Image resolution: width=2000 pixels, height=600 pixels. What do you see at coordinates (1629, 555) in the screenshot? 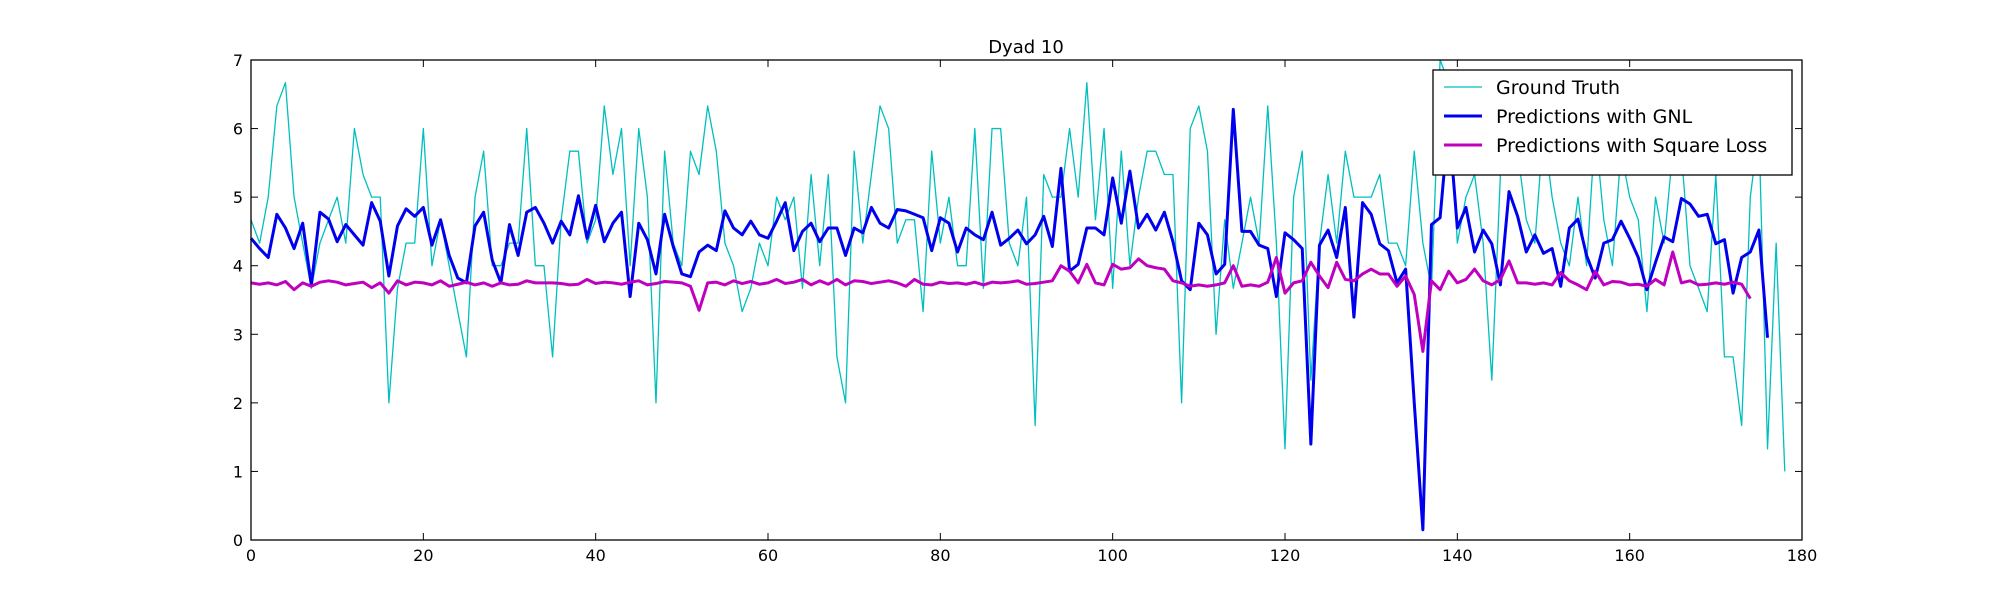
I see `x-tick-label: 160` at bounding box center [1629, 555].